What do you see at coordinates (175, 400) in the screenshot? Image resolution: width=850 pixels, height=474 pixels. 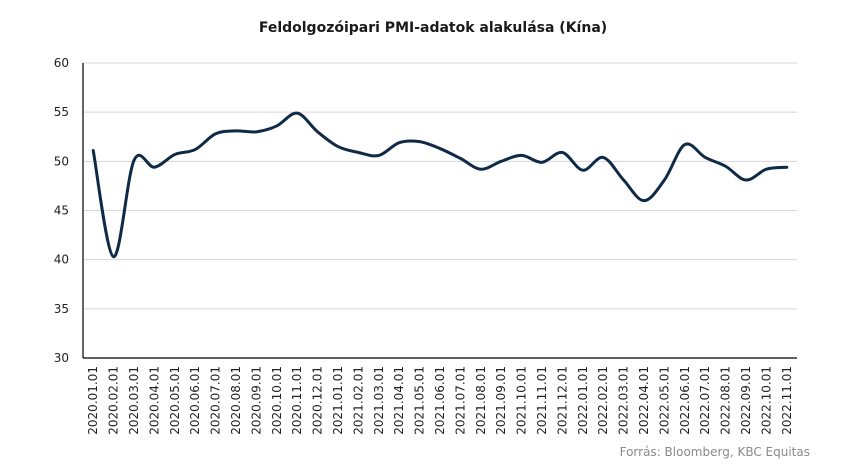 I see `x-tick-label: 2020.05.01` at bounding box center [175, 400].